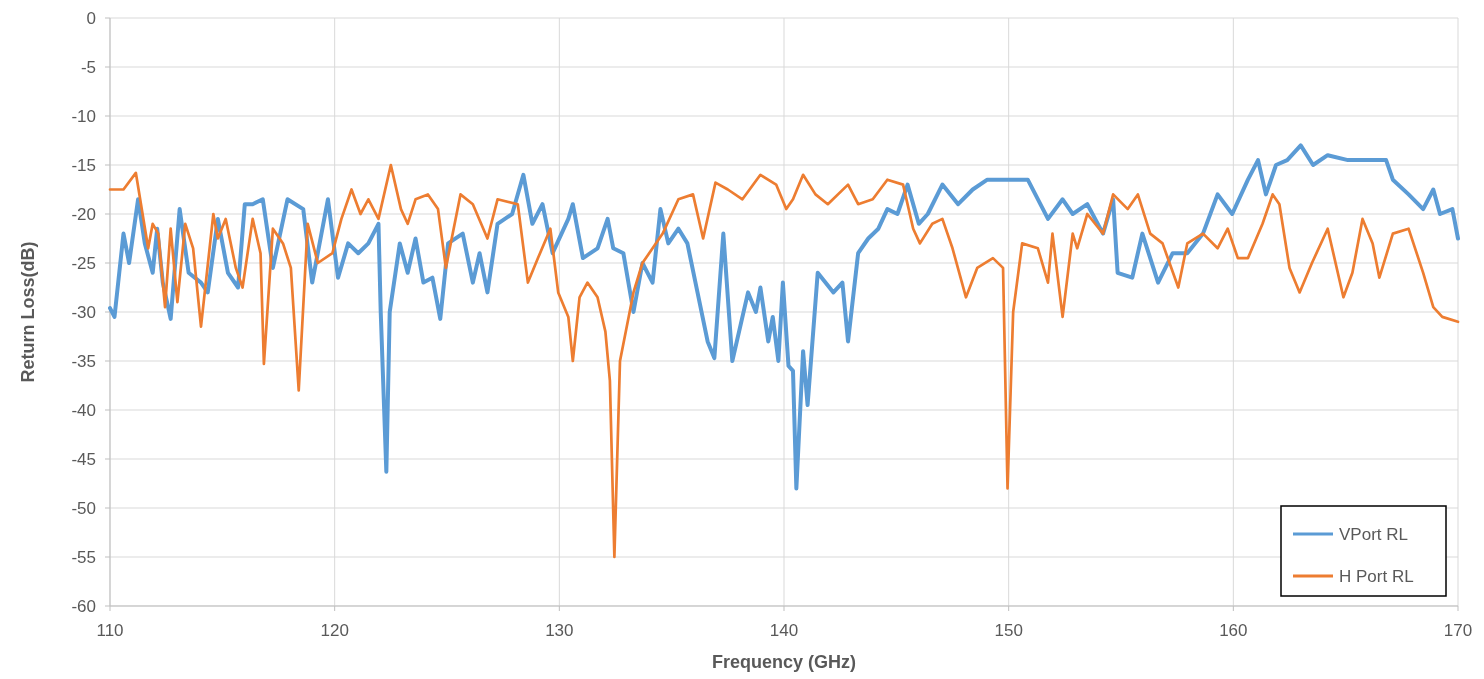 The width and height of the screenshot is (1484, 679). What do you see at coordinates (83, 263) in the screenshot?
I see `y-tick-label: -25` at bounding box center [83, 263].